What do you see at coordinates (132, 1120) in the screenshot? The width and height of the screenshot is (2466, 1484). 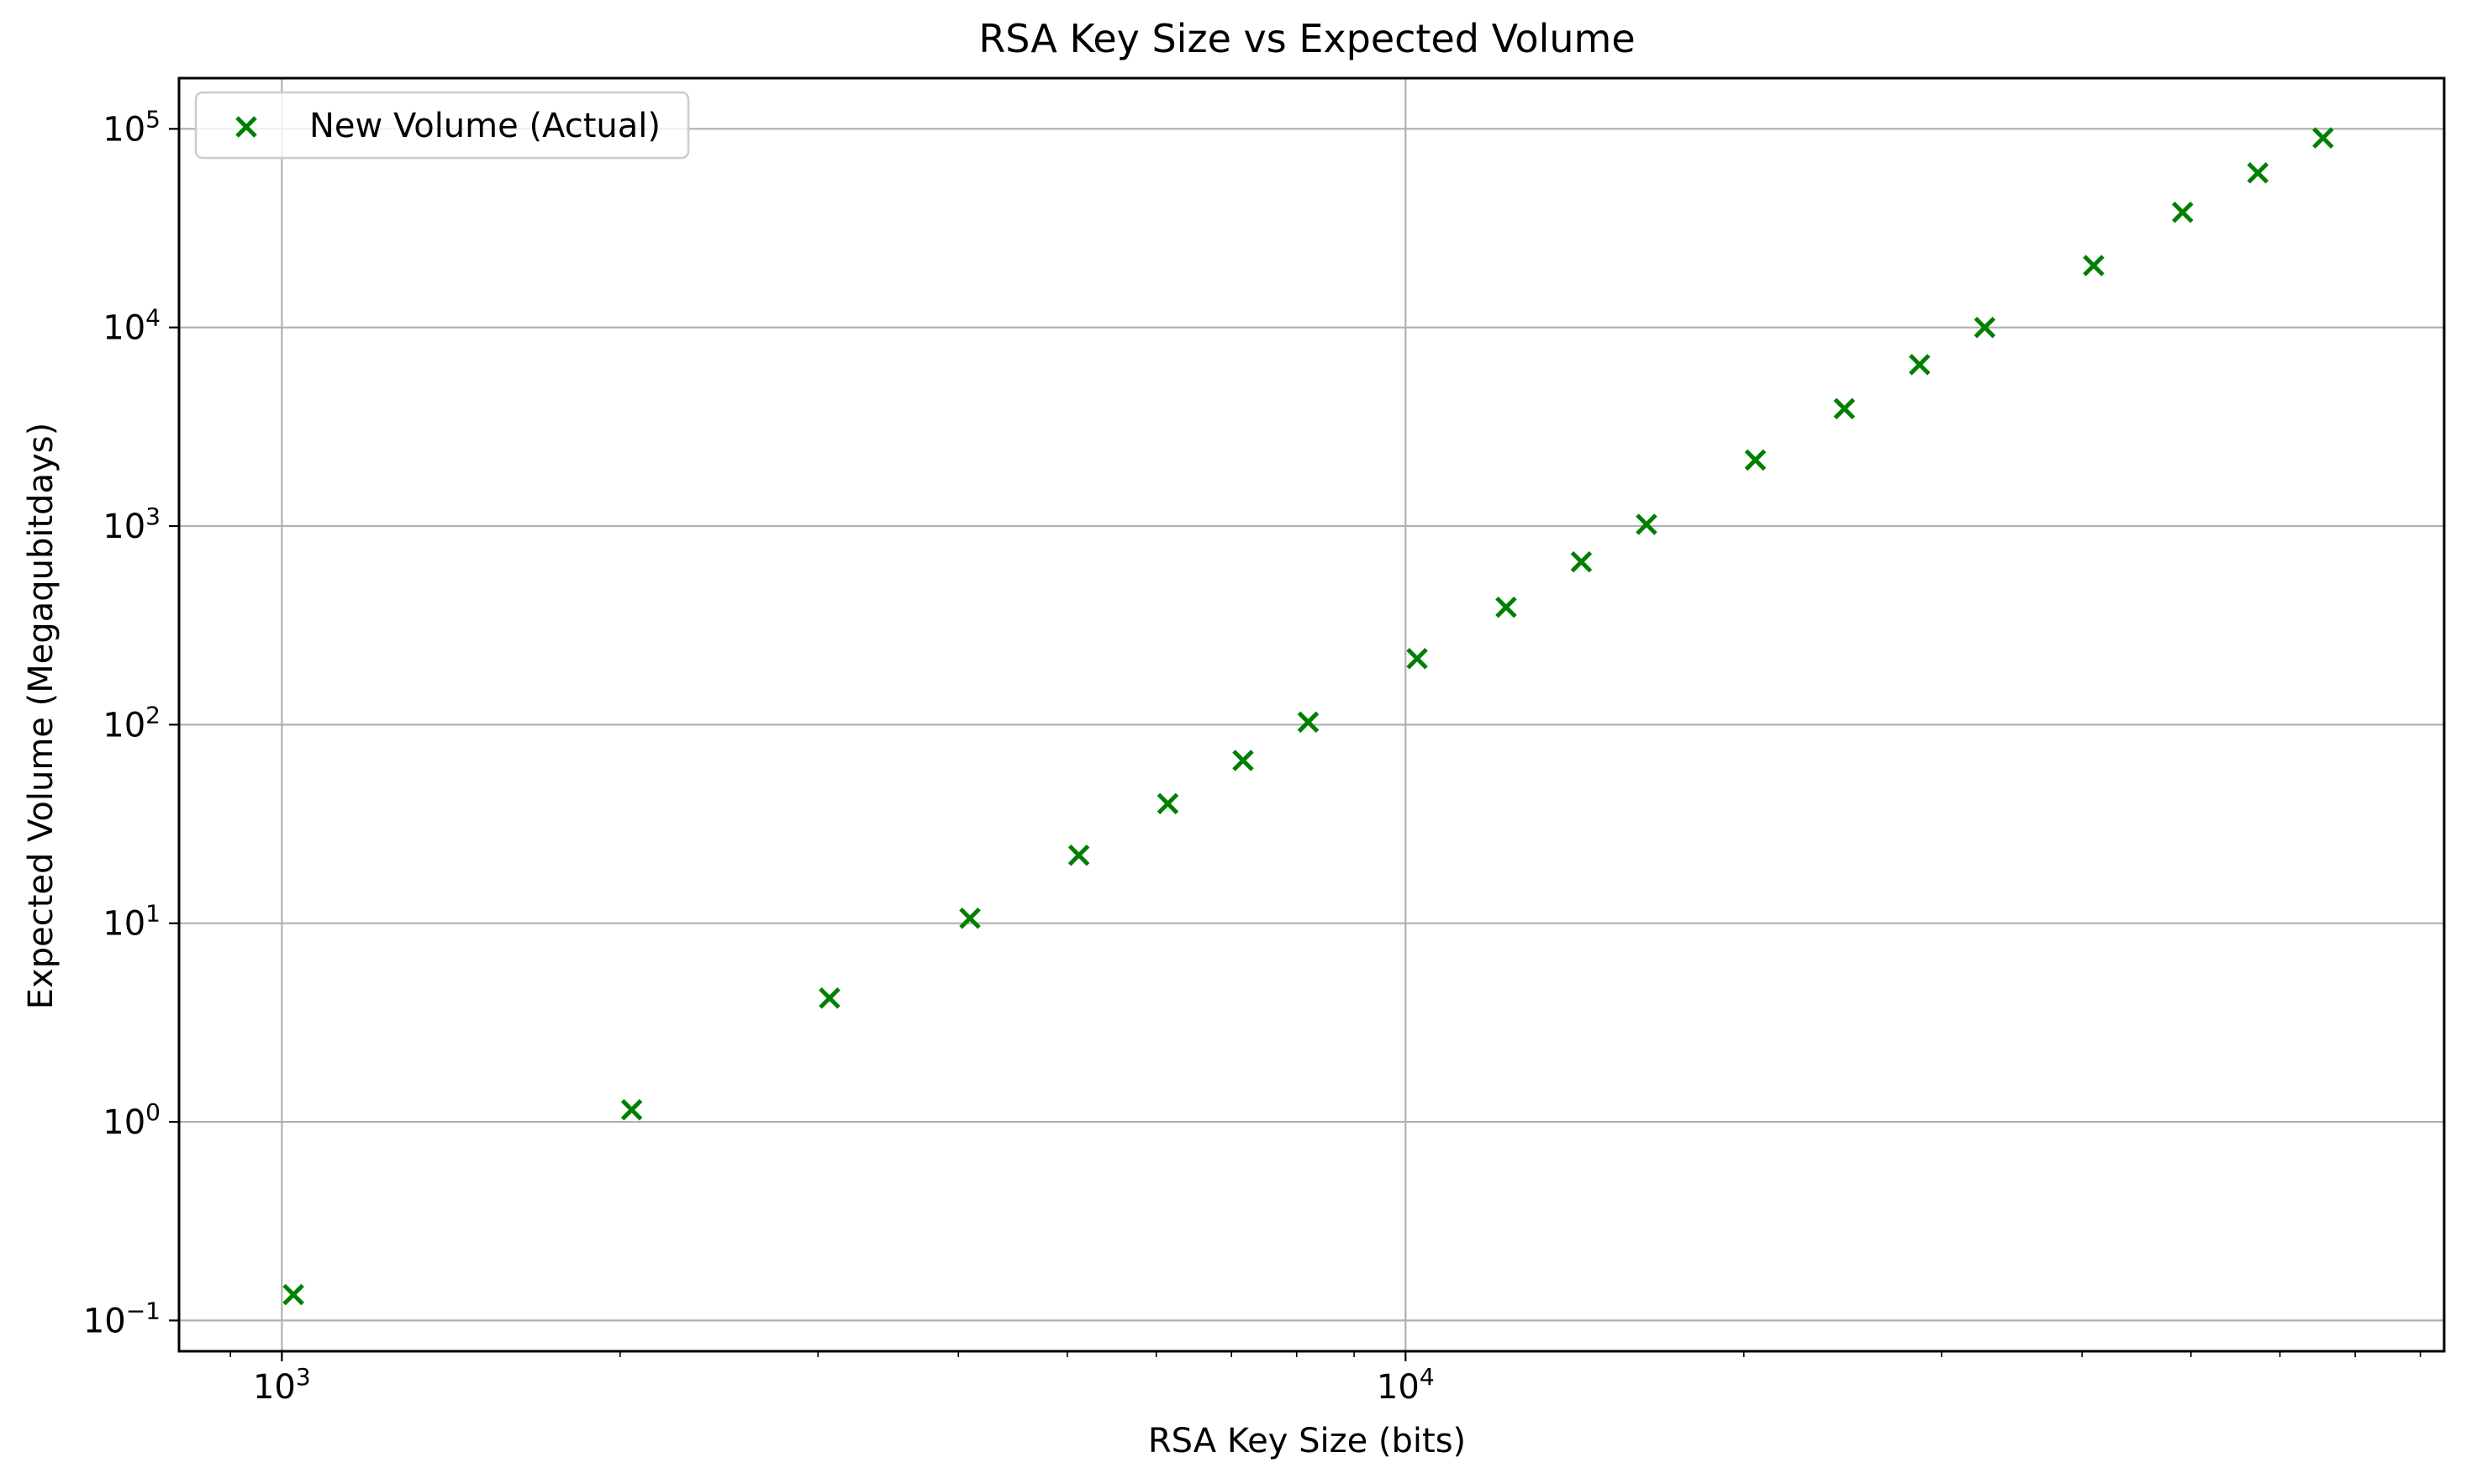 I see `y-tick-label: 10⁰` at bounding box center [132, 1120].